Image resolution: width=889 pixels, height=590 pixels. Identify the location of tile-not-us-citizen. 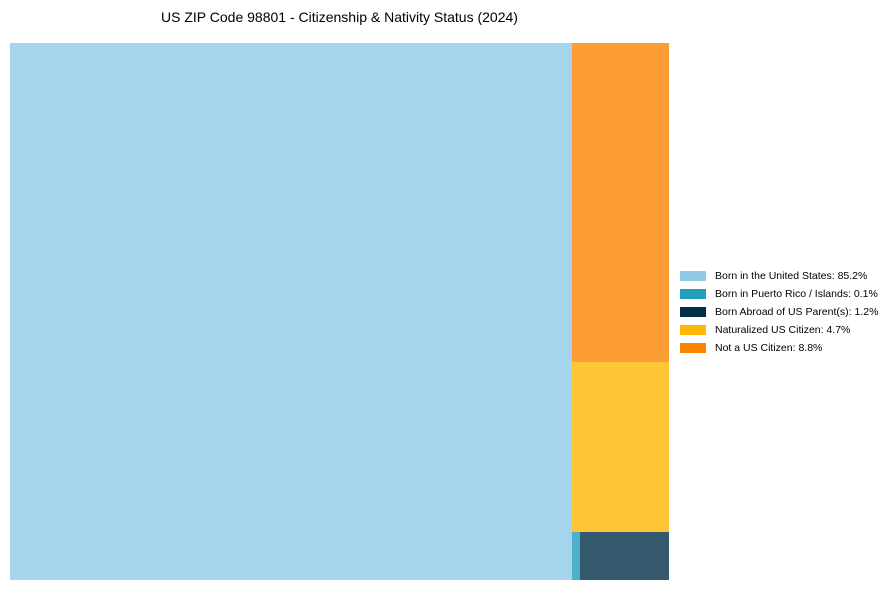
(620, 202).